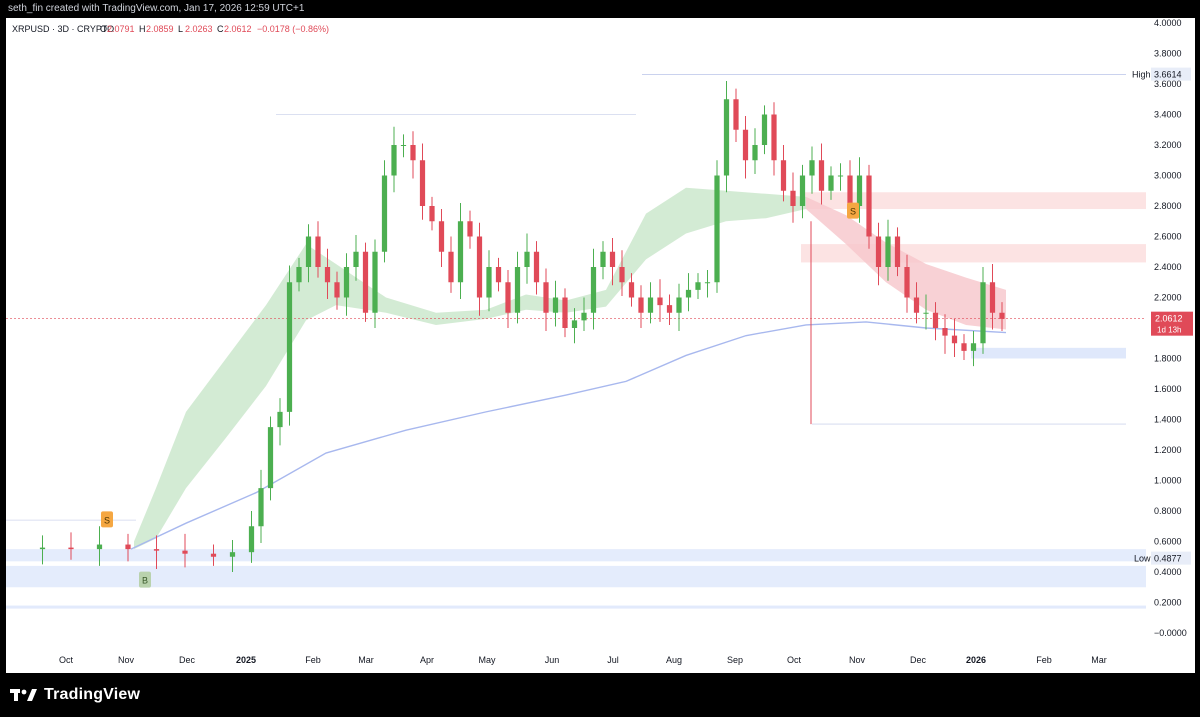  I want to click on price-tick: 3.2000, so click(1168, 145).